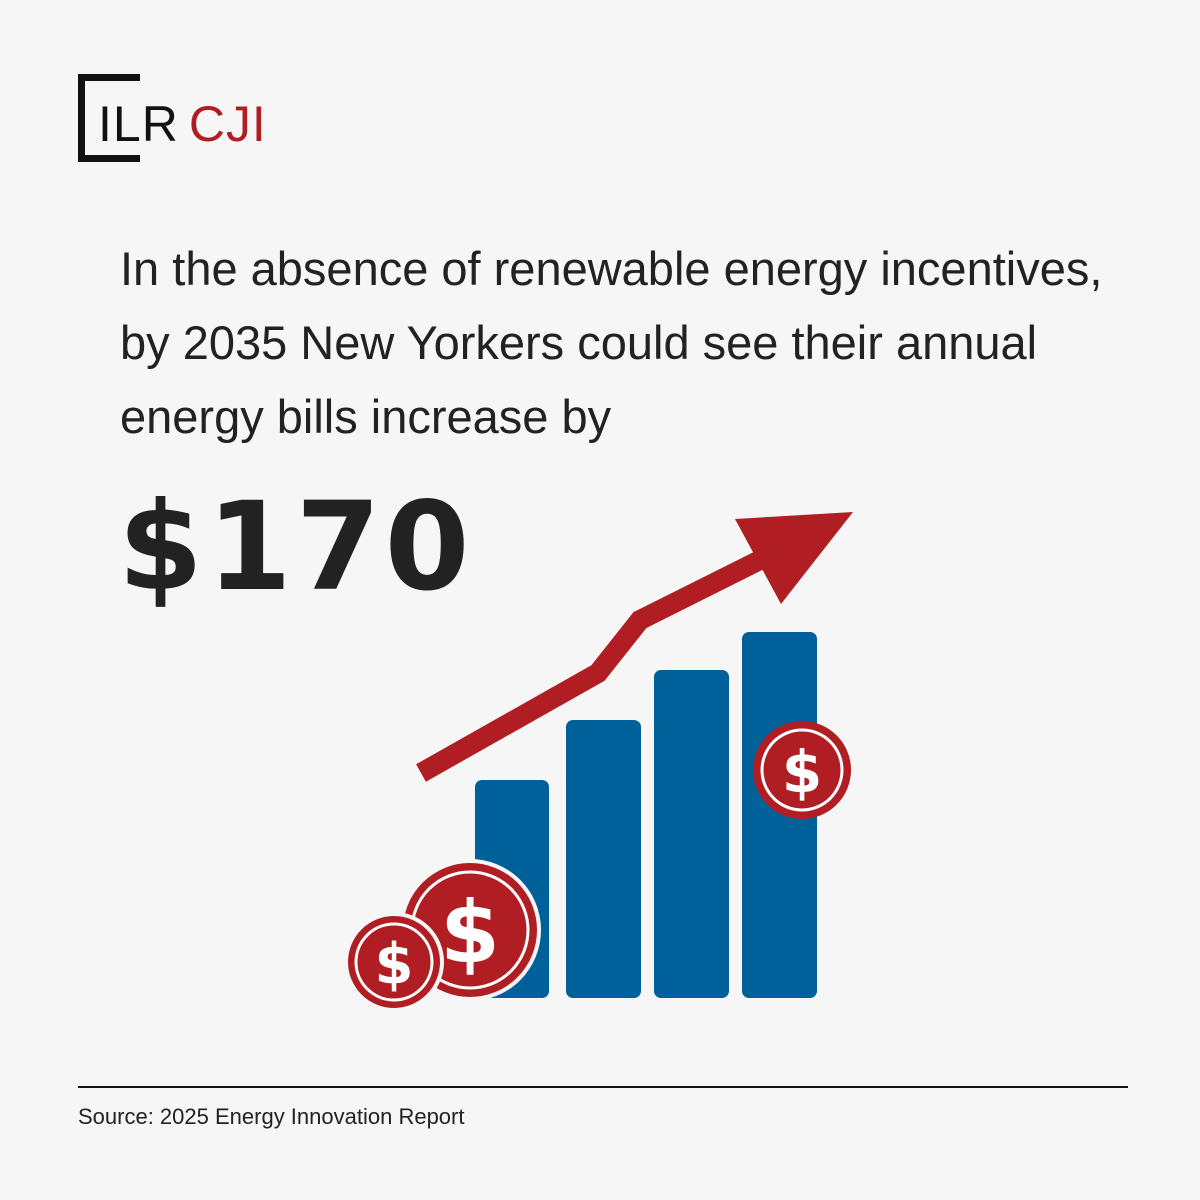 The image size is (1200, 1200). I want to click on logo: ILR CJI, so click(198, 120).